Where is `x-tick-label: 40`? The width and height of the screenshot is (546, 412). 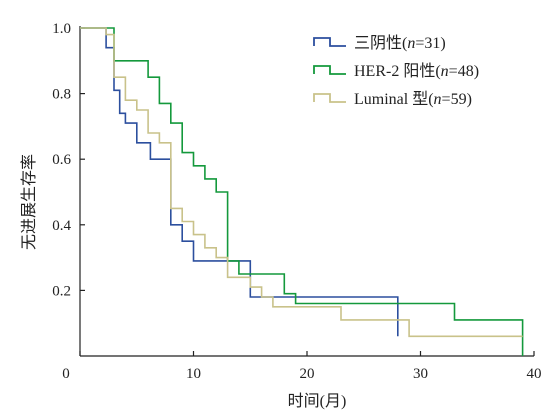 x-tick-label: 40 is located at coordinates (534, 374).